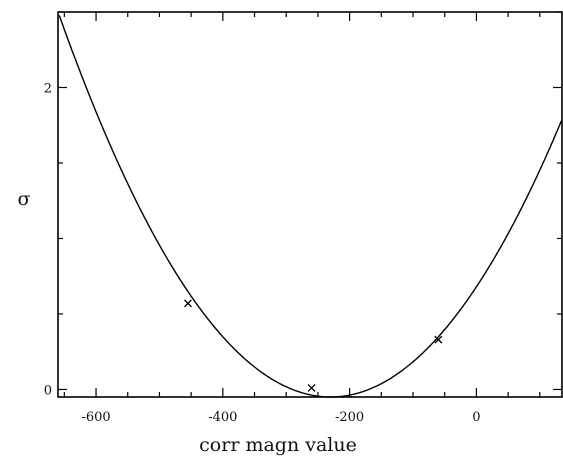  Describe the element at coordinates (48, 88) in the screenshot. I see `y-tick-label: 2` at that location.